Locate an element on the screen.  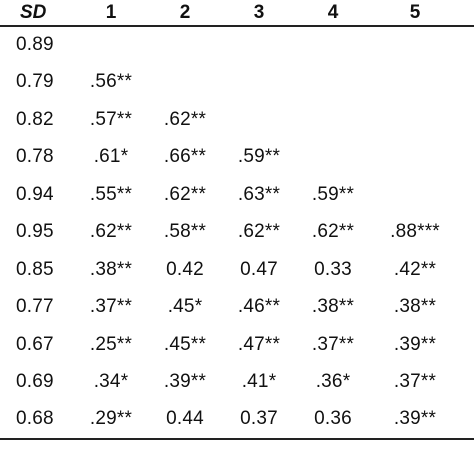
corr-cell: .41* is located at coordinates (259, 382).